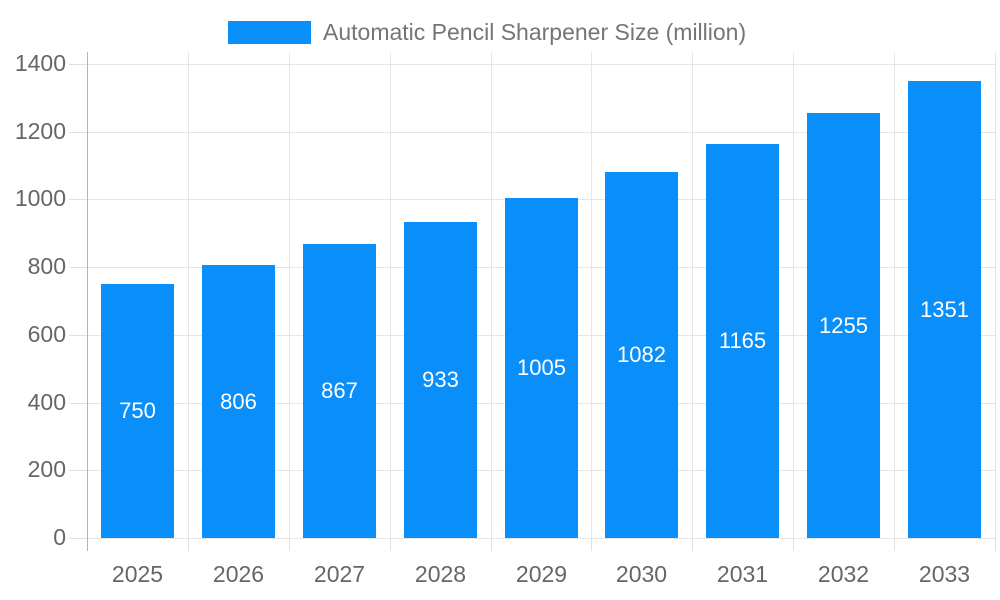 Image resolution: width=1000 pixels, height=600 pixels. What do you see at coordinates (843, 574) in the screenshot?
I see `x-axis-label: 2032` at bounding box center [843, 574].